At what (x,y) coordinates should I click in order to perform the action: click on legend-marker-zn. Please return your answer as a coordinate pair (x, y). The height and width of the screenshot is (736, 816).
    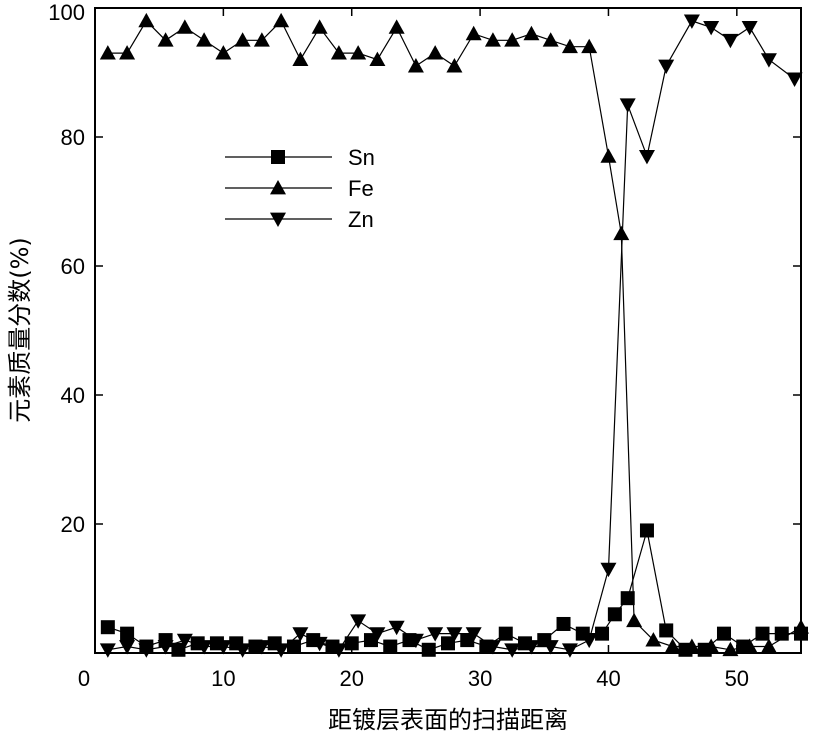
    Looking at the image, I should click on (278, 219).